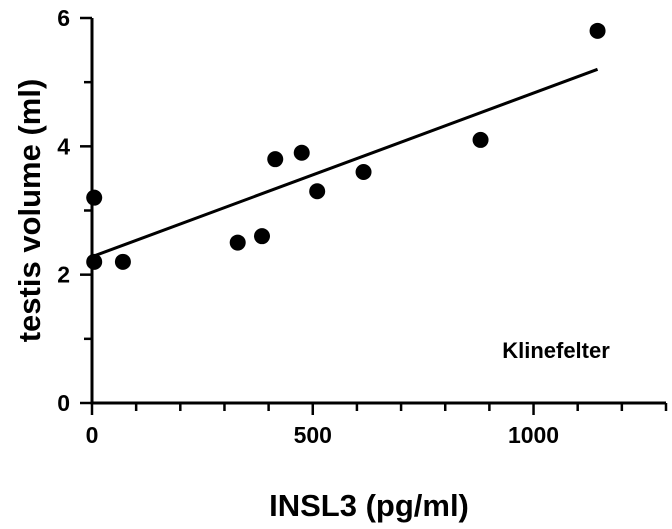 The height and width of the screenshot is (529, 672). I want to click on x-tick-label: 0, so click(92, 435).